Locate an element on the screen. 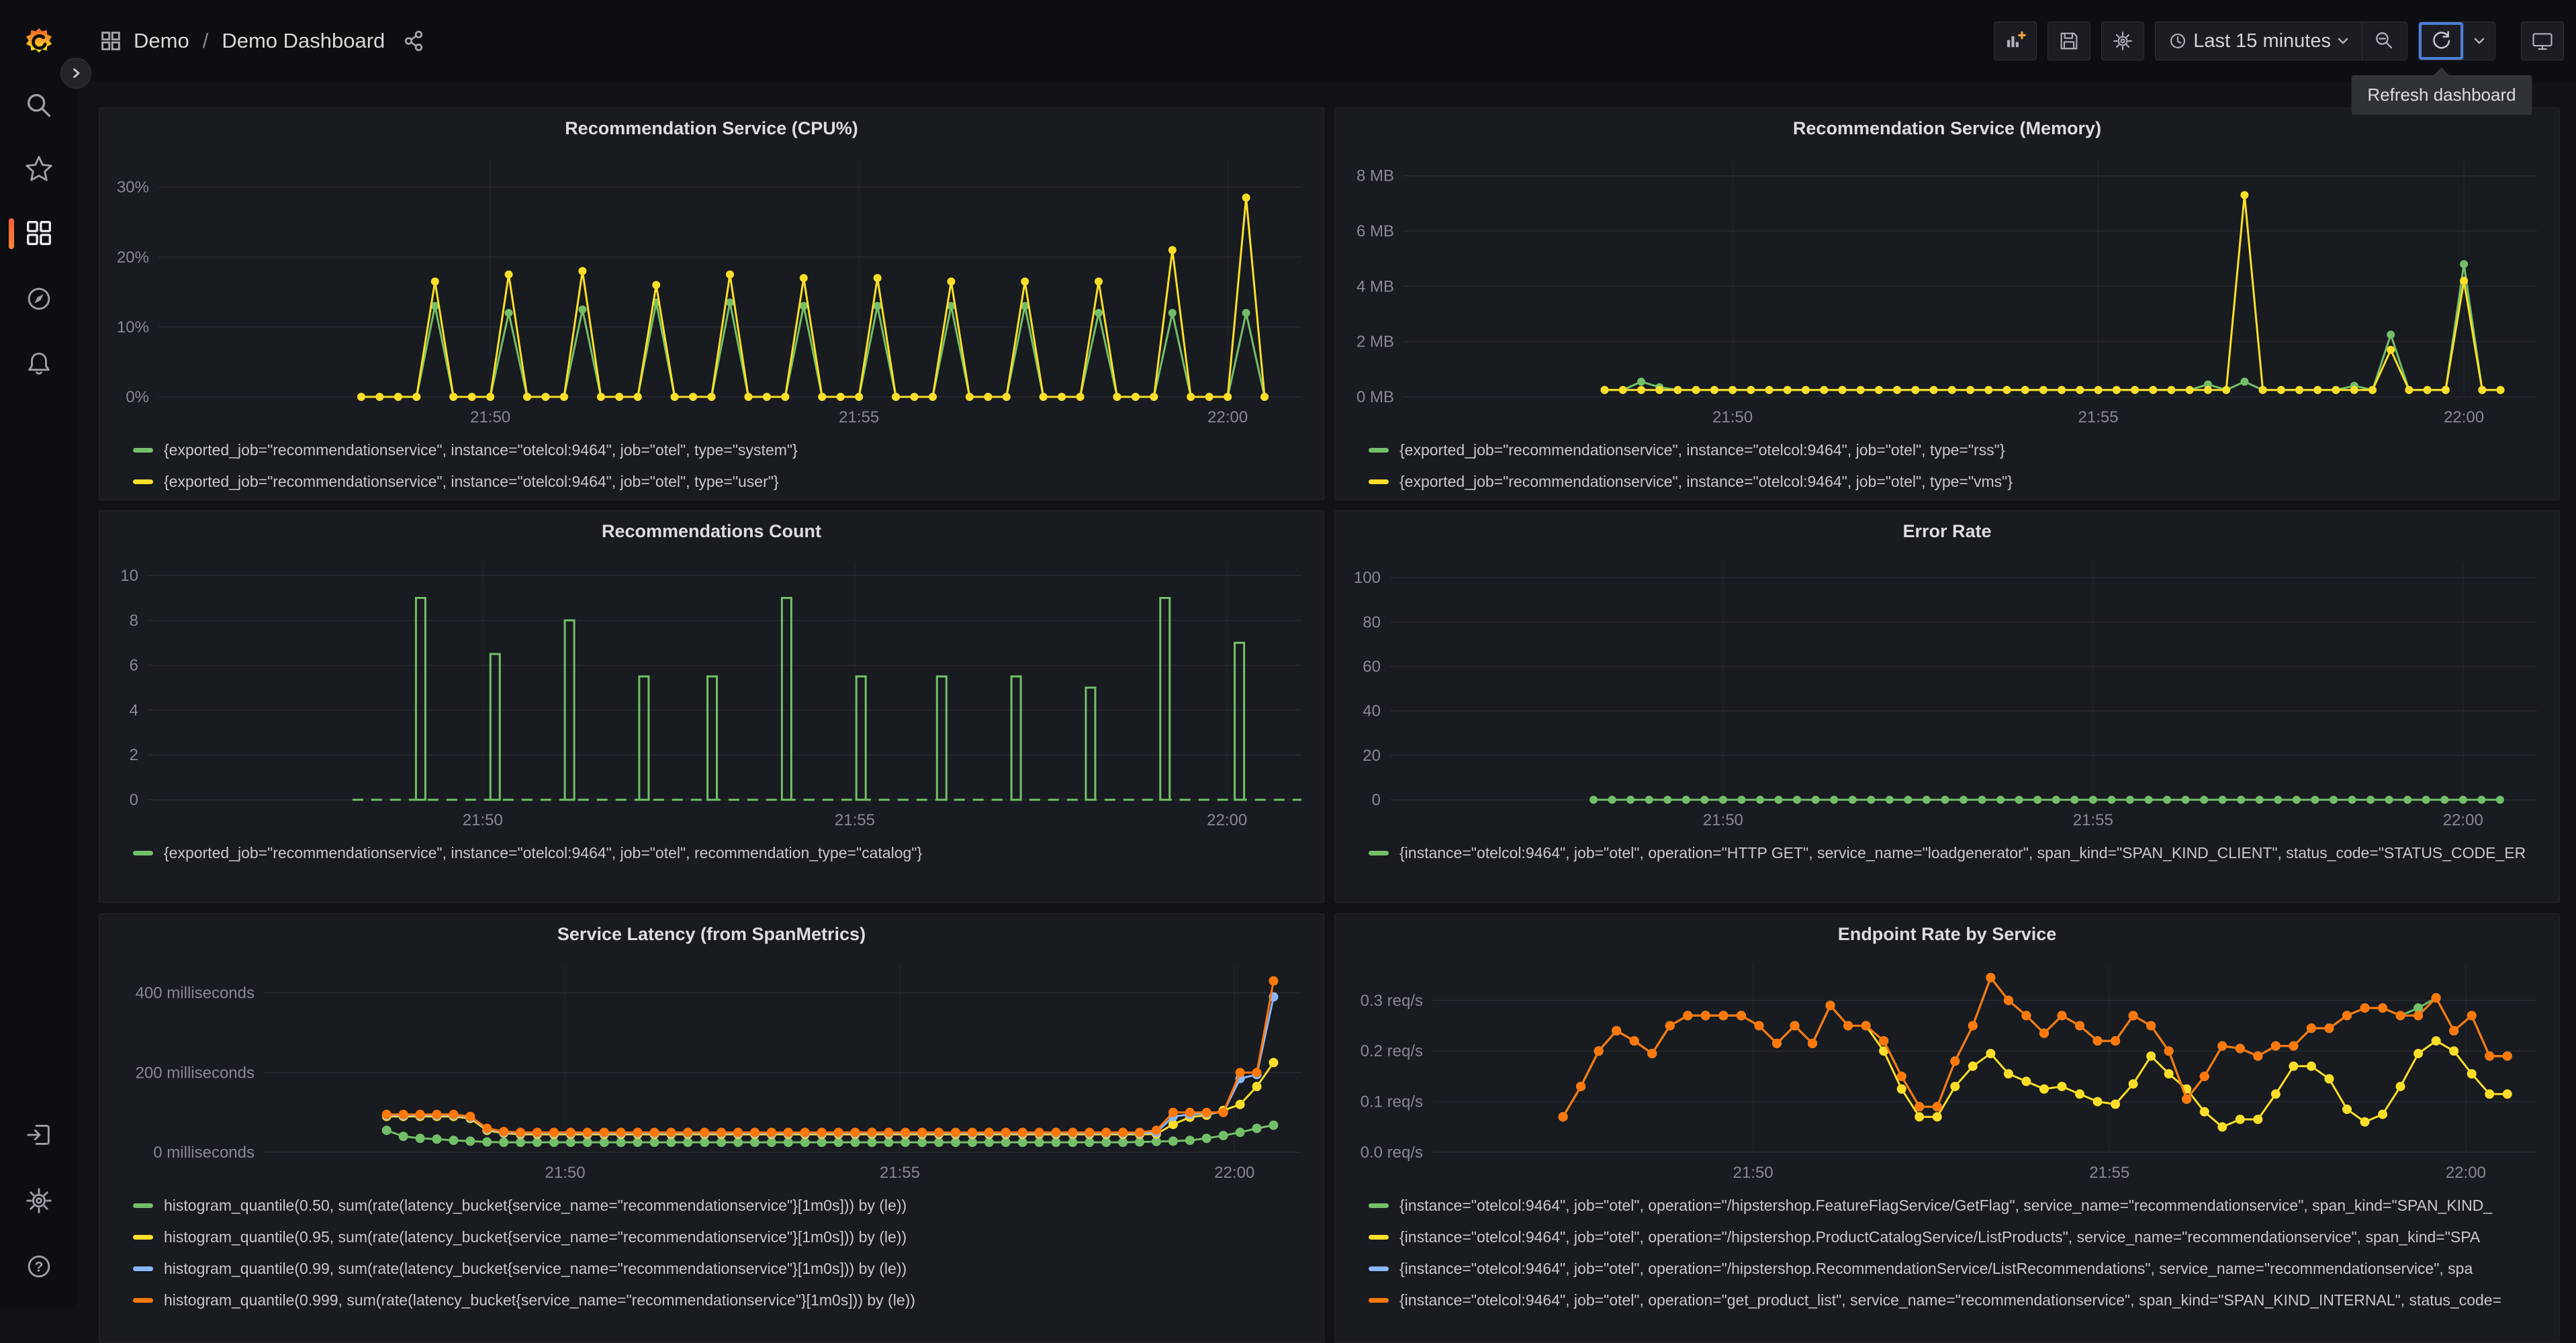  add-panel-icon is located at coordinates (2017, 39).